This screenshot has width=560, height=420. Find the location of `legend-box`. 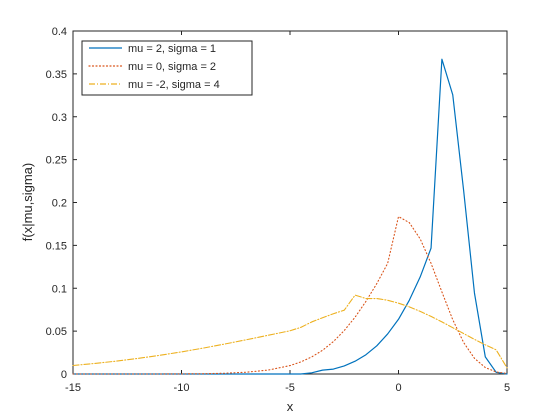

legend-box is located at coordinates (167, 68).